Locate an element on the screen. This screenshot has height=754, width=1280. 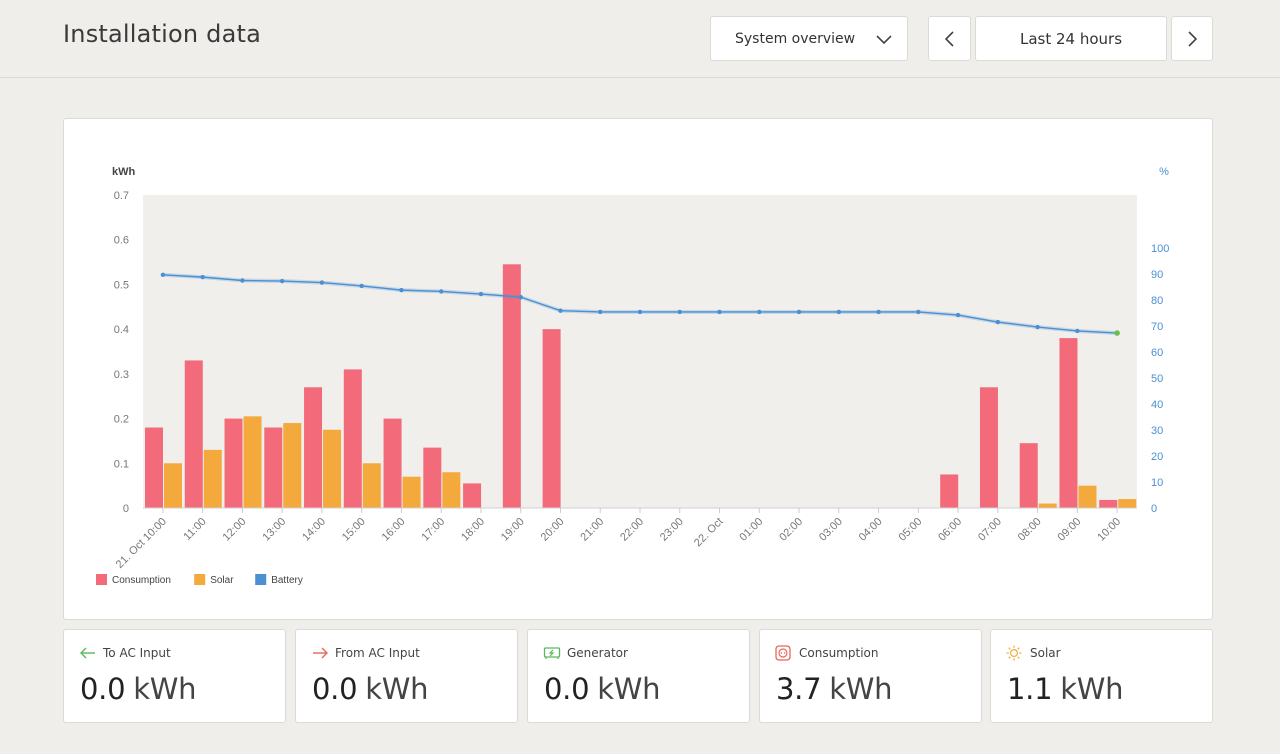
y-right-tick-label: 10 is located at coordinates (1157, 483).